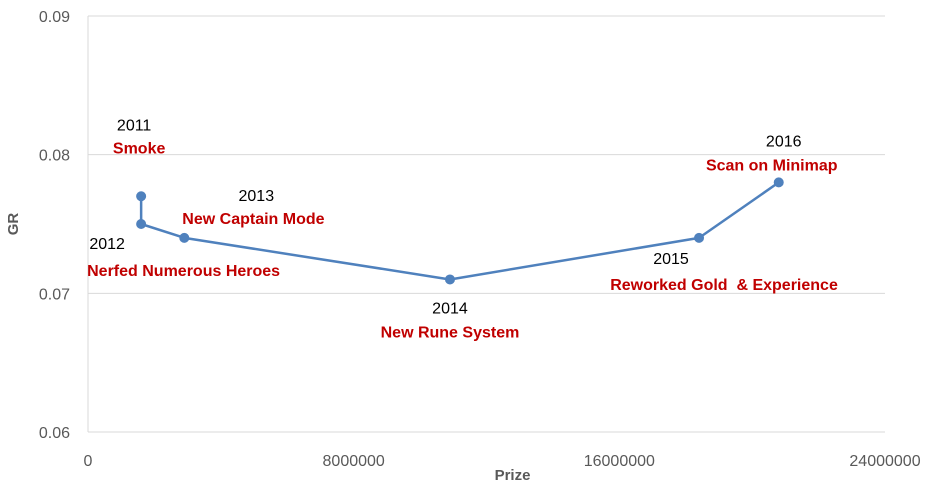  What do you see at coordinates (88, 461) in the screenshot?
I see `x-tick-label: 0` at bounding box center [88, 461].